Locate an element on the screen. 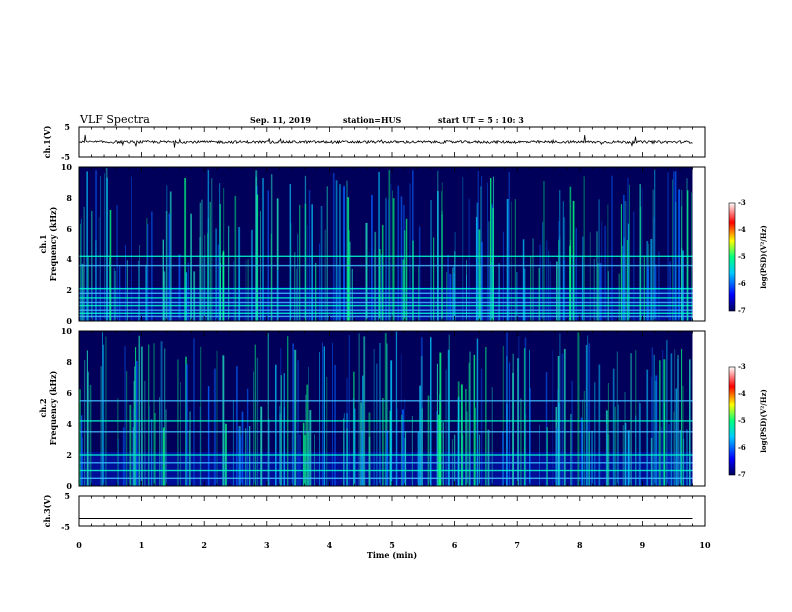 The height and width of the screenshot is (612, 792). spec2-ytick-4: 4 is located at coordinates (69, 424).